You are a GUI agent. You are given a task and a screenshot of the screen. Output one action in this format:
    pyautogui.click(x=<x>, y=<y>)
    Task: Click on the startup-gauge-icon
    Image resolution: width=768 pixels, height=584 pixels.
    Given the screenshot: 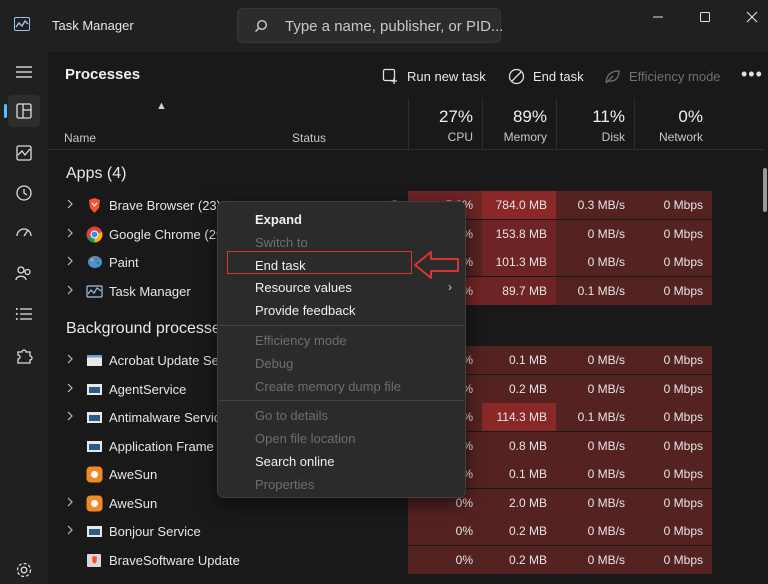 What is the action you would take?
    pyautogui.click(x=24, y=232)
    